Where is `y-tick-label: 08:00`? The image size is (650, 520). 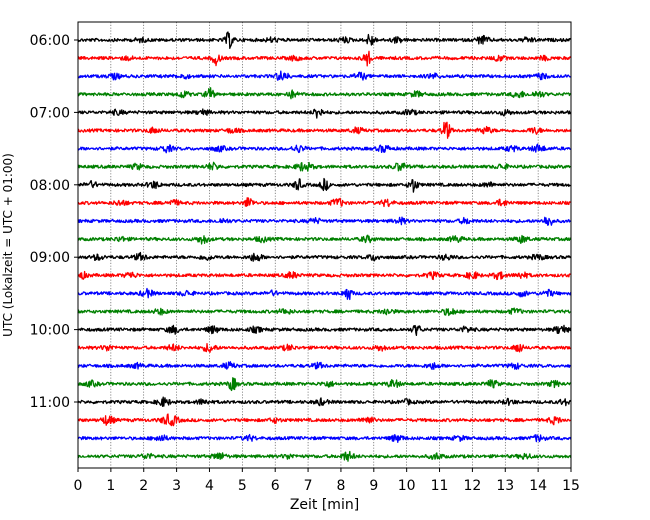
y-tick-label: 08:00 is located at coordinates (50, 186).